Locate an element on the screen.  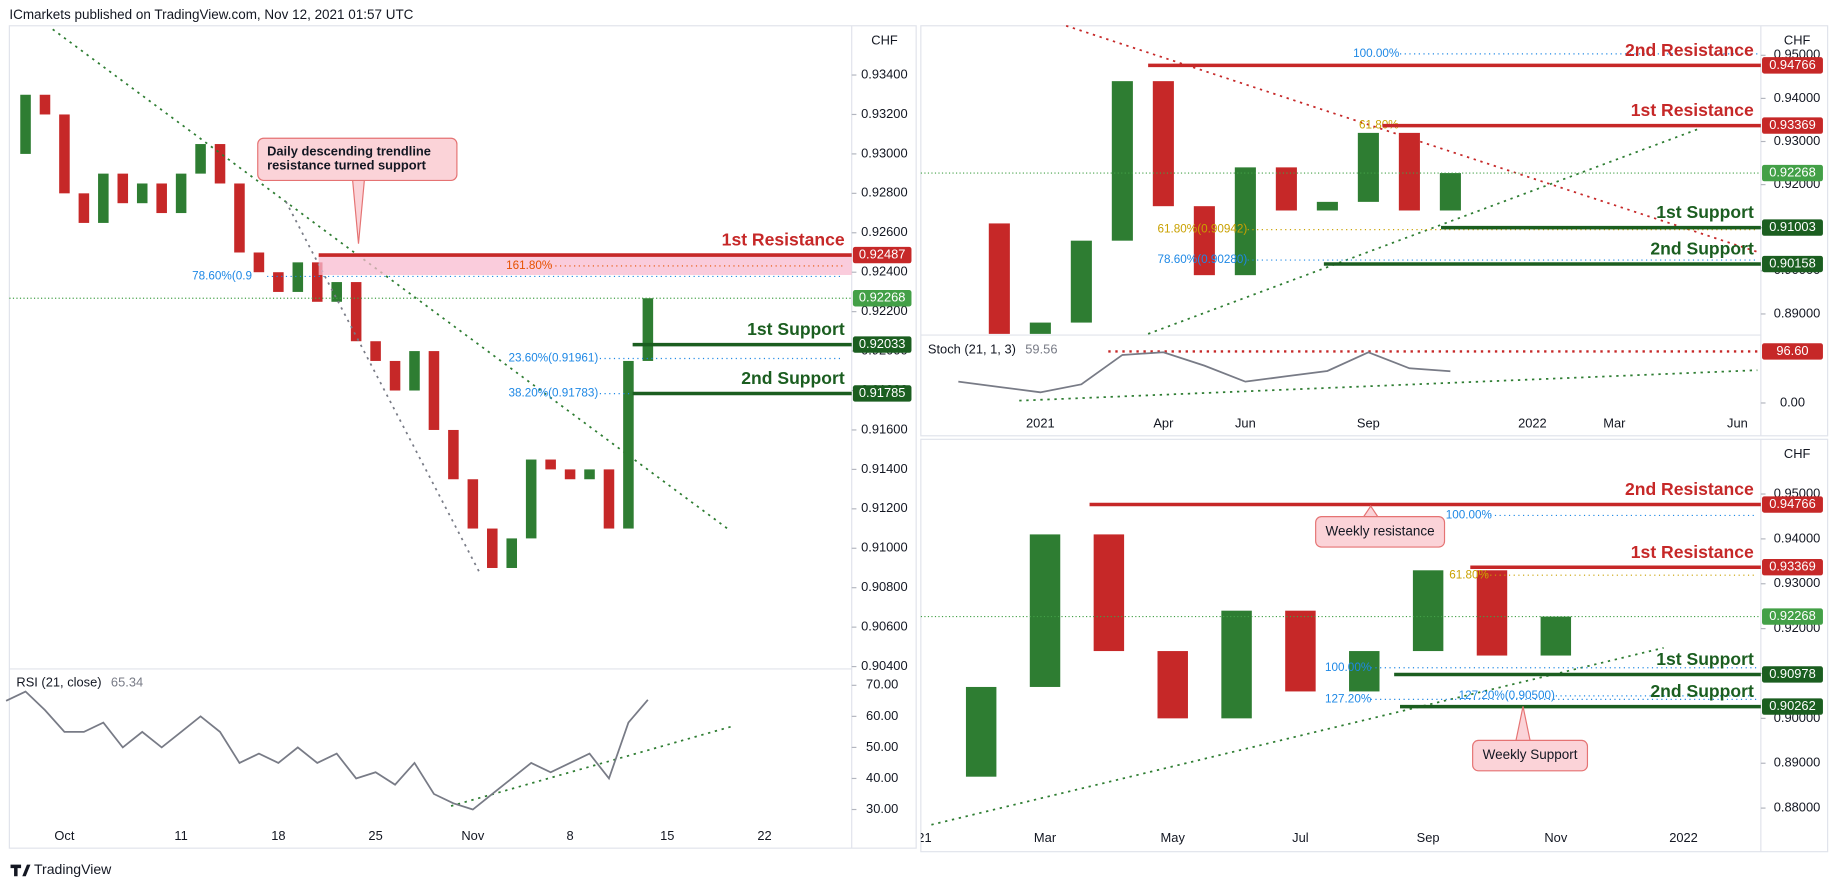
x-tick-label: 25 is located at coordinates (375, 835).